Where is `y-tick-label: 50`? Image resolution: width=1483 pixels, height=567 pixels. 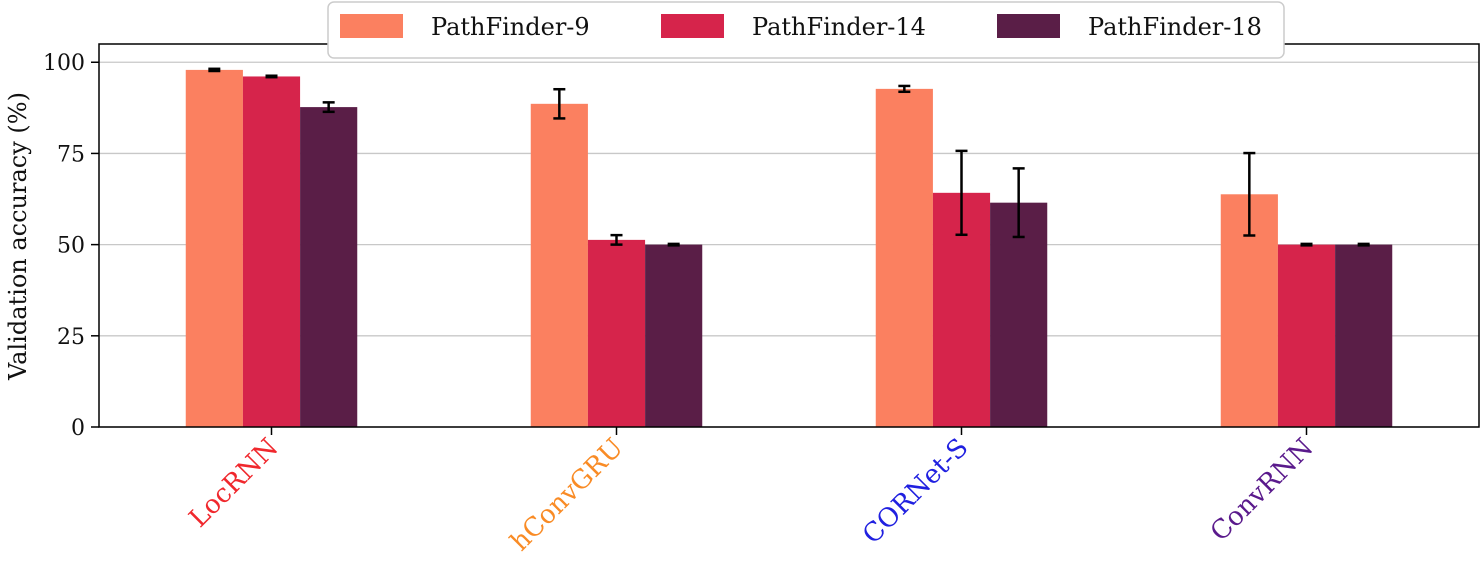 y-tick-label: 50 is located at coordinates (71, 246).